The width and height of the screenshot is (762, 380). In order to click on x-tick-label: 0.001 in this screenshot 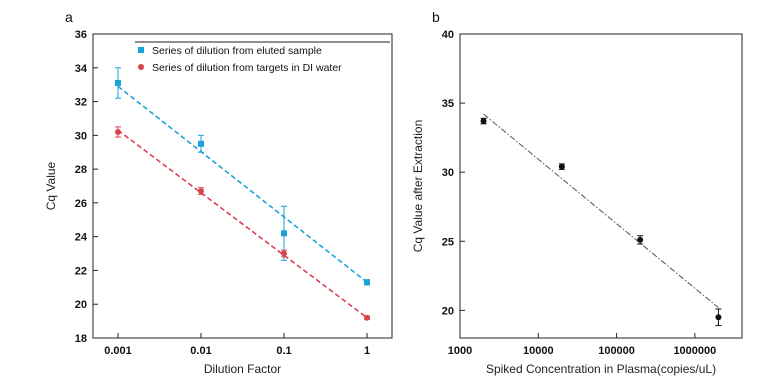, I will do `click(118, 351)`.